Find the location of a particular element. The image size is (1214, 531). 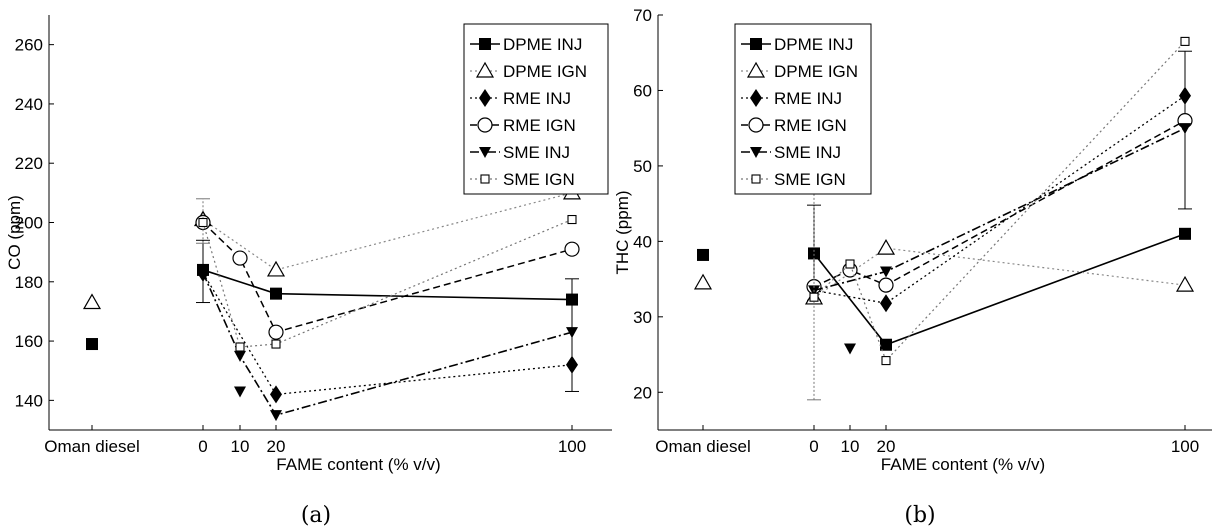

series-rme-inj is located at coordinates (387, 333).